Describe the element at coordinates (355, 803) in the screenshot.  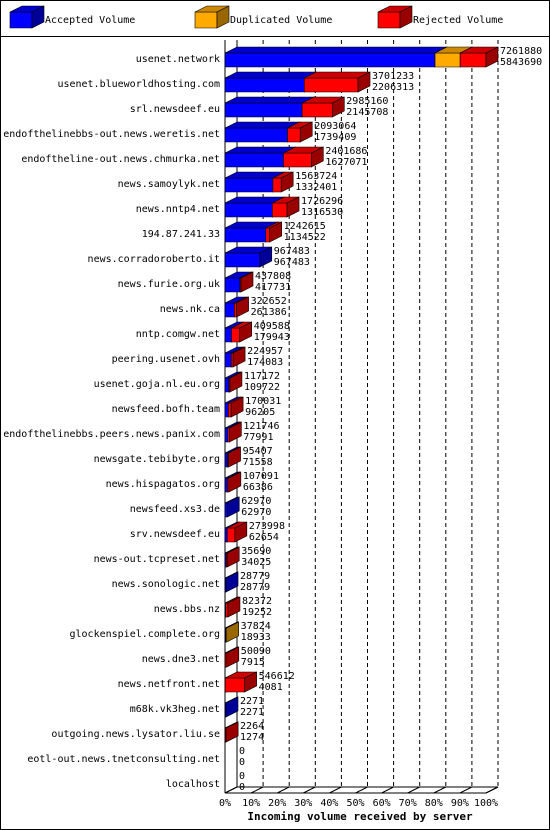
I see `x-tick-label: 50%` at that location.